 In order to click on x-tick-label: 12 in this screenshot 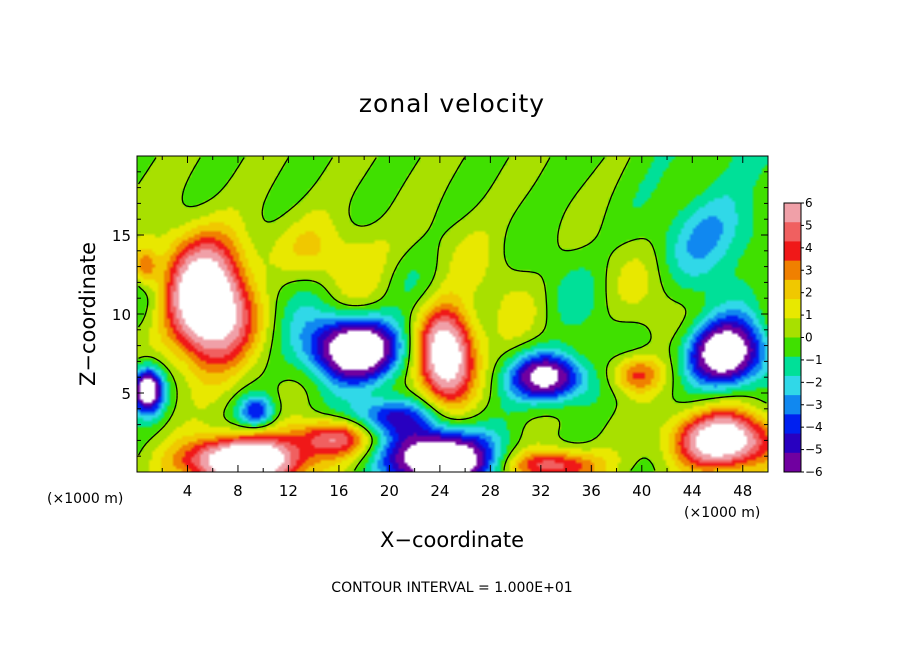, I will do `click(288, 491)`.